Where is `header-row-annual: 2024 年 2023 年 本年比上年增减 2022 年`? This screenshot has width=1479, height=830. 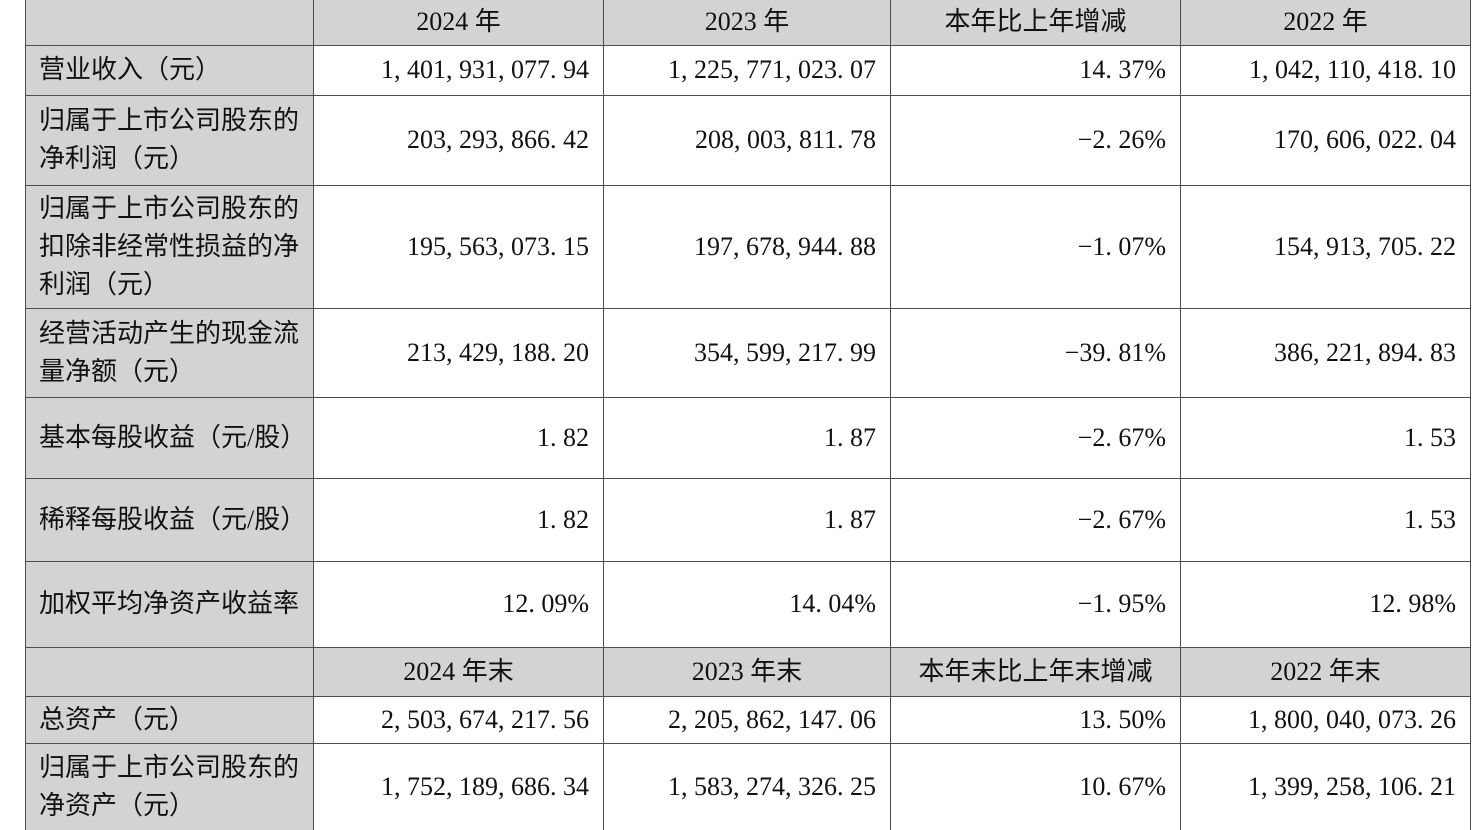
header-row-annual: 2024 年 2023 年 本年比上年增减 2022 年 is located at coordinates (748, 23).